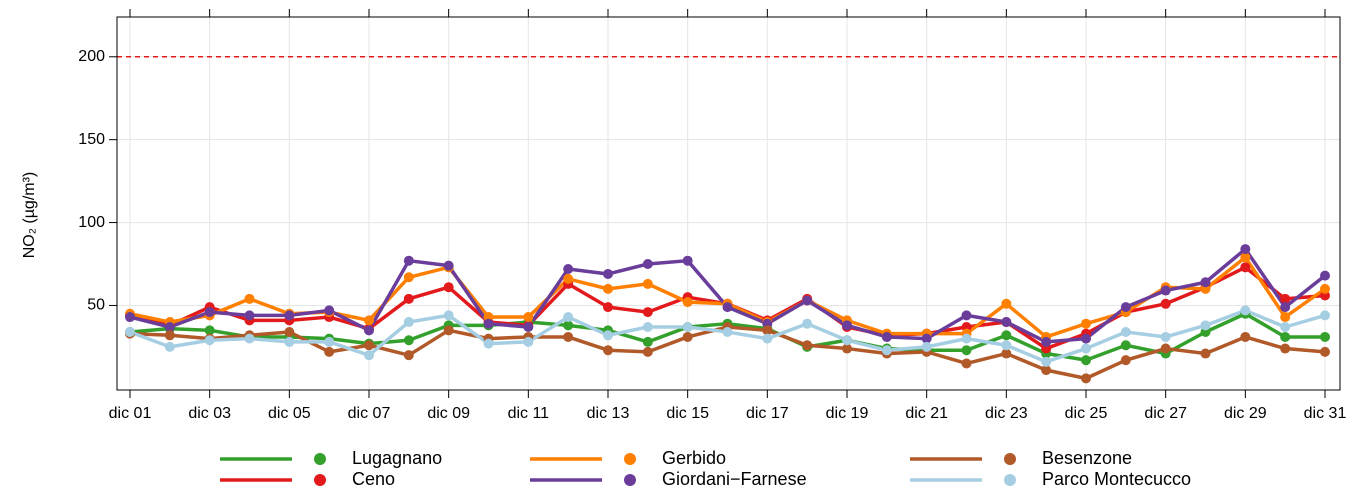 The height and width of the screenshot is (490, 1349). What do you see at coordinates (1087, 458) in the screenshot?
I see `legend-label: Besenzone` at bounding box center [1087, 458].